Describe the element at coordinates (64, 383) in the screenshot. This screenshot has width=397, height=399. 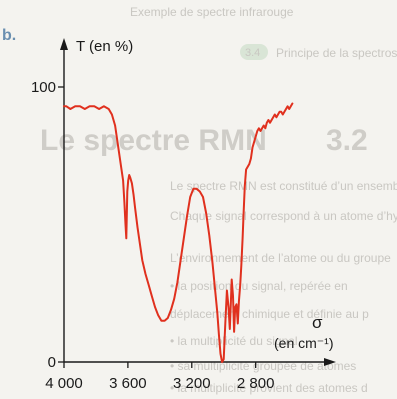
I see `x-tick-label: 4 000` at that location.